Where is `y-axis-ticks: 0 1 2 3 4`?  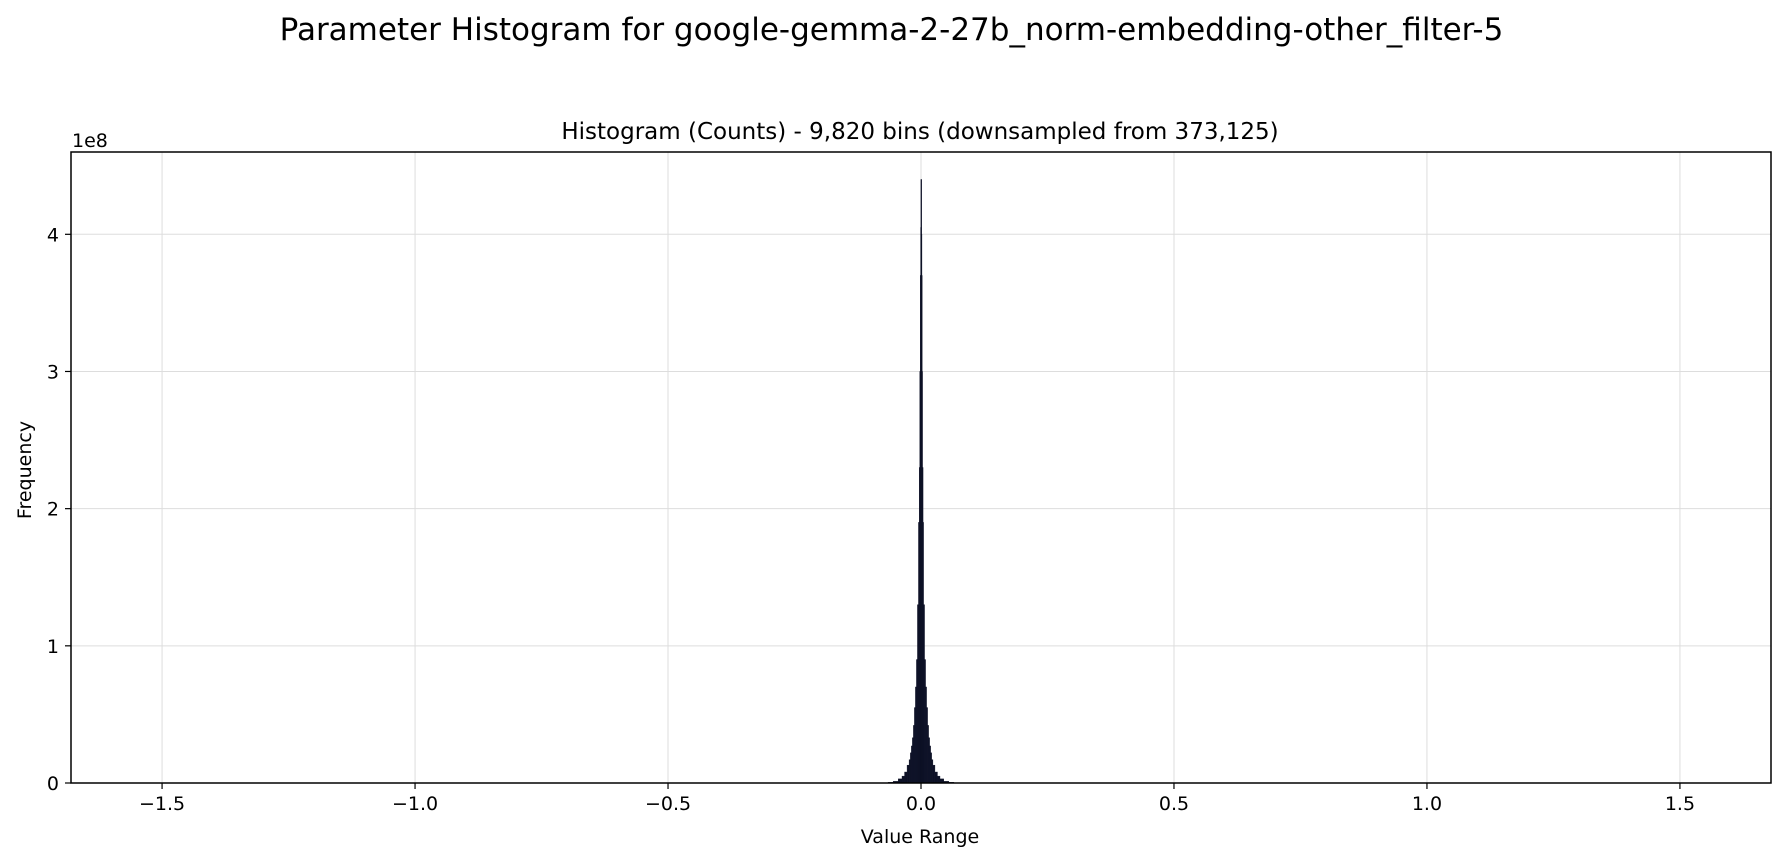
y-axis-ticks: 0 1 2 3 4 is located at coordinates (59, 509).